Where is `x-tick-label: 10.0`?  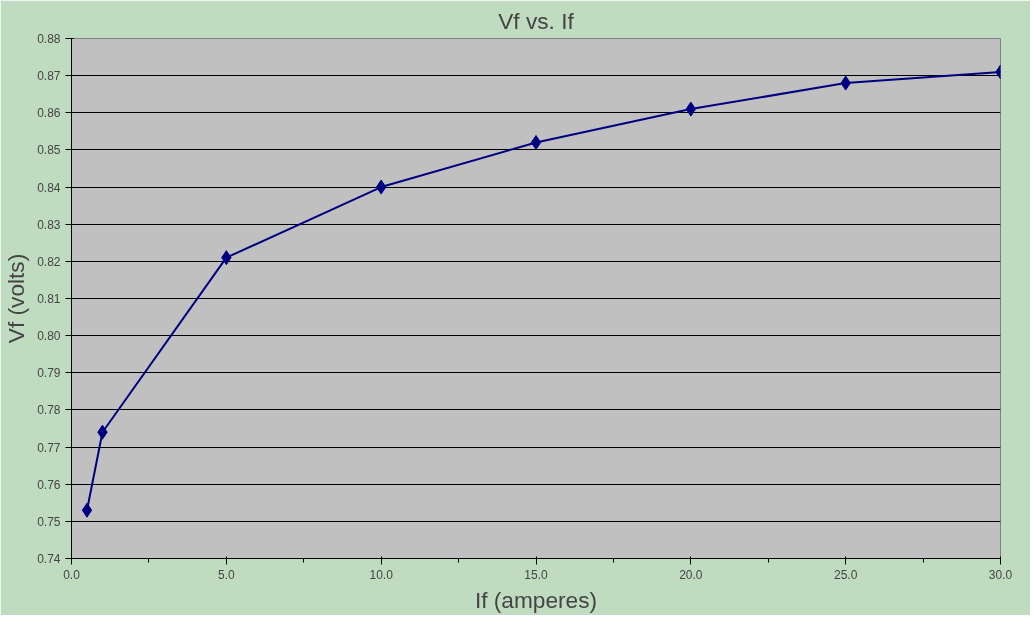 x-tick-label: 10.0 is located at coordinates (381, 574).